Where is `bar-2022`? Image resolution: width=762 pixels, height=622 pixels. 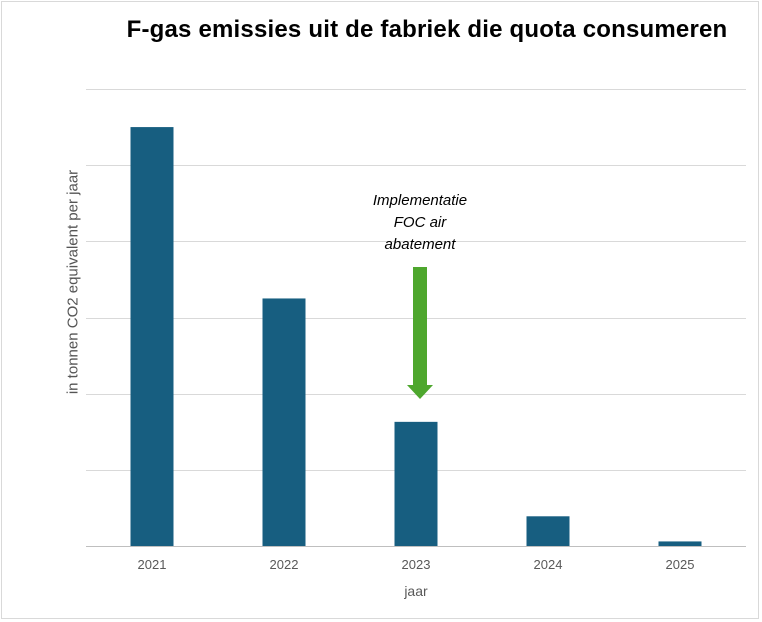 bar-2022 is located at coordinates (284, 422).